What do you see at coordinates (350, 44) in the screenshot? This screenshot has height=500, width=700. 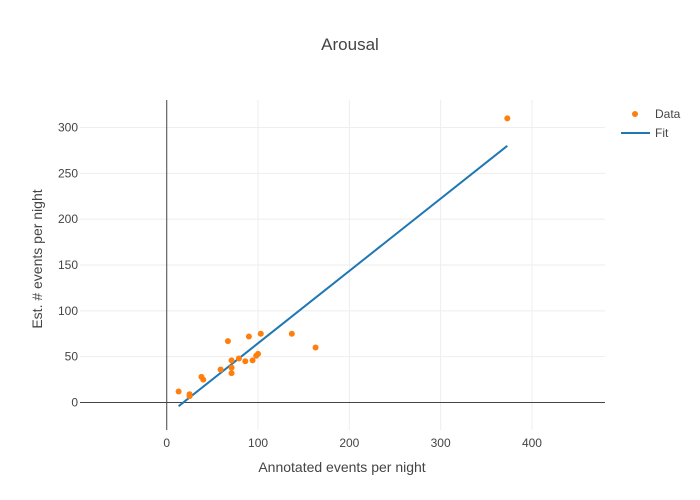 I see `chart-title: Arousal` at bounding box center [350, 44].